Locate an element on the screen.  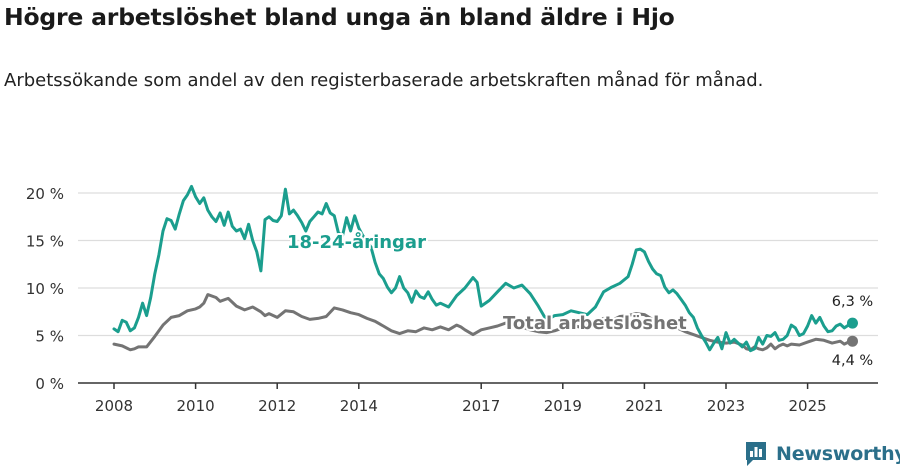
x-tick-label: 2025 is located at coordinates (808, 406).